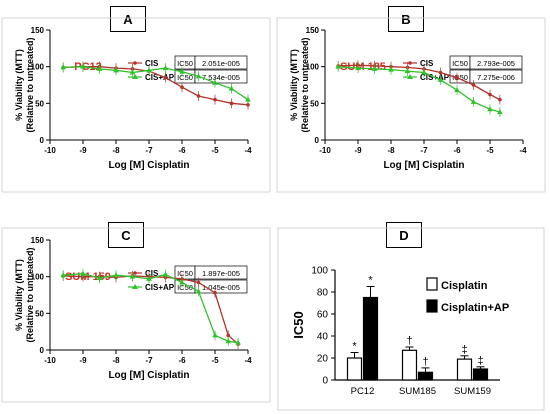  What do you see at coordinates (160, 77) in the screenshot?
I see `legend-label: CIS+AP` at bounding box center [160, 77].